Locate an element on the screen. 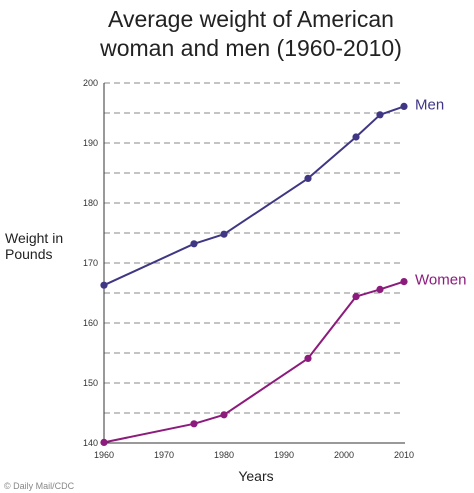 Image resolution: width=474 pixels, height=493 pixels. x-tick-label: 2000 is located at coordinates (344, 455).